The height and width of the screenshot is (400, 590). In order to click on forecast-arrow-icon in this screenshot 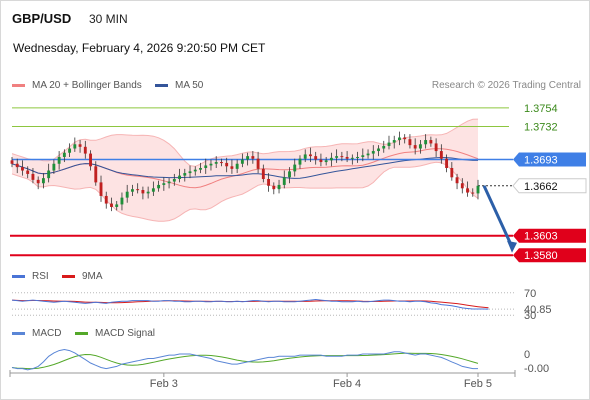, I will do `click(498, 216)`.